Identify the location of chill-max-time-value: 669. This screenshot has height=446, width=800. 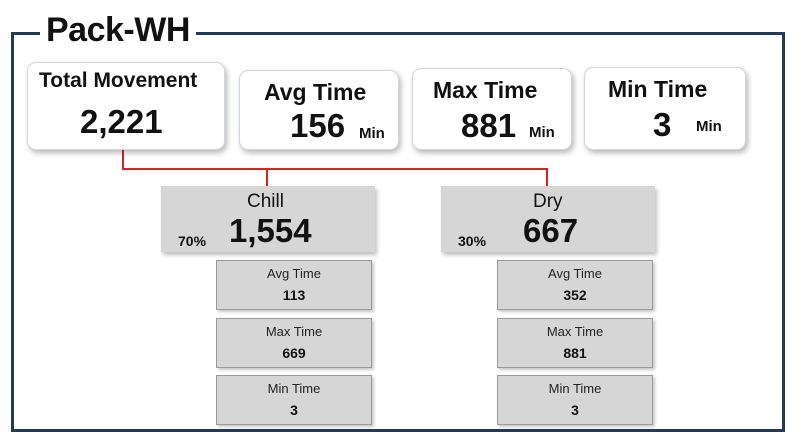
(294, 353).